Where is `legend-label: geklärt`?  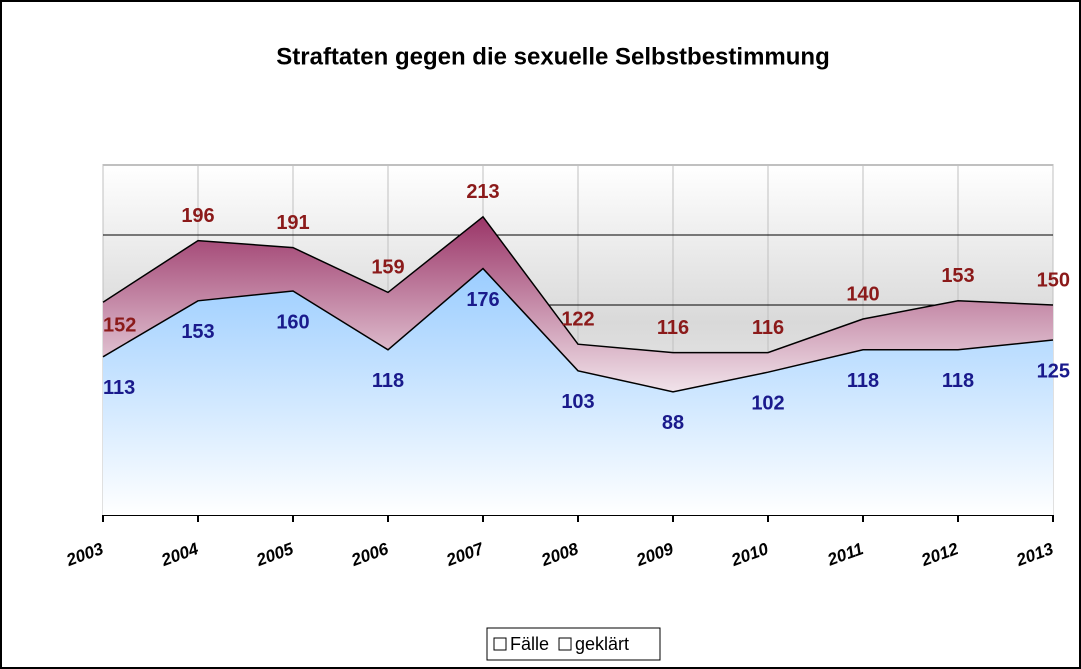 legend-label: geklärt is located at coordinates (602, 644).